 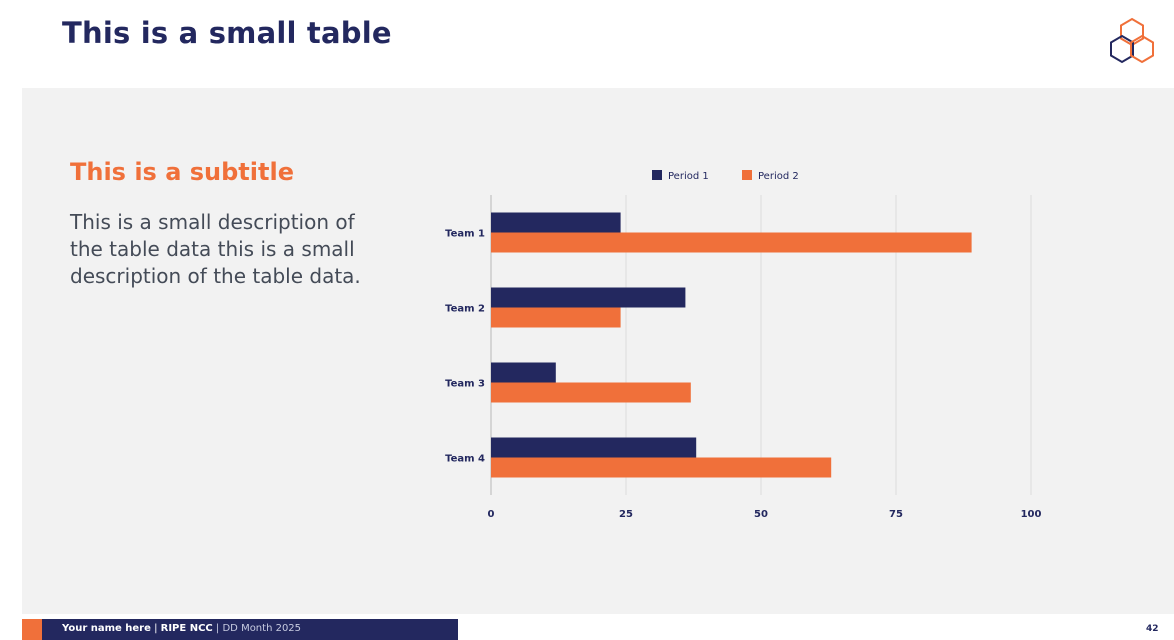 What do you see at coordinates (626, 514) in the screenshot?
I see `x-tick-label: 25` at bounding box center [626, 514].